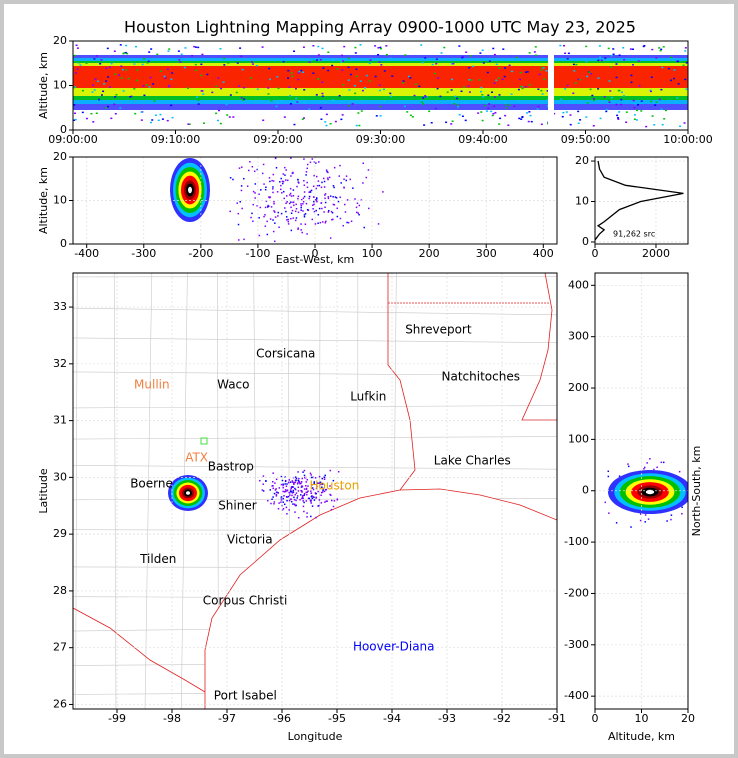 The width and height of the screenshot is (738, 758). What do you see at coordinates (687, 139) in the screenshot?
I see `x-tick-label: 10:00:00` at bounding box center [687, 139].